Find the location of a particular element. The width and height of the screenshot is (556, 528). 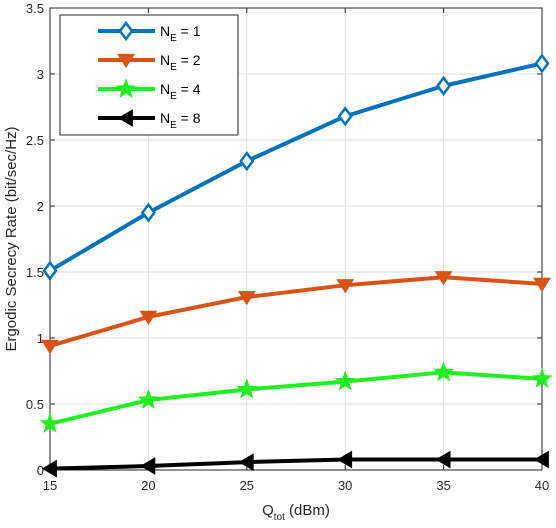

legend-item-1: NE = 1 is located at coordinates (149, 32).